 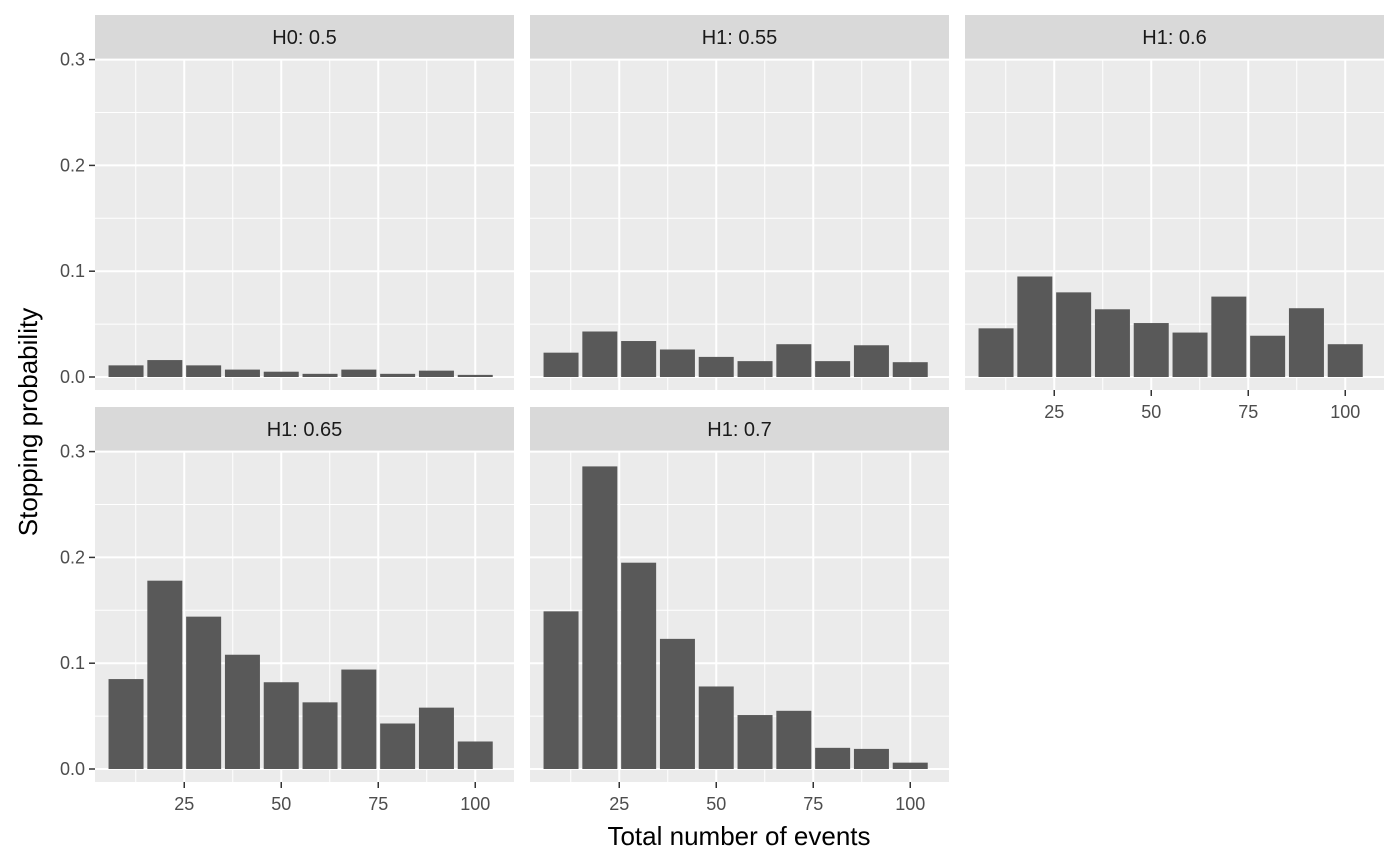 I want to click on facet-panel: H1: 0.6 25 50 75 100, so click(x=1174, y=218).